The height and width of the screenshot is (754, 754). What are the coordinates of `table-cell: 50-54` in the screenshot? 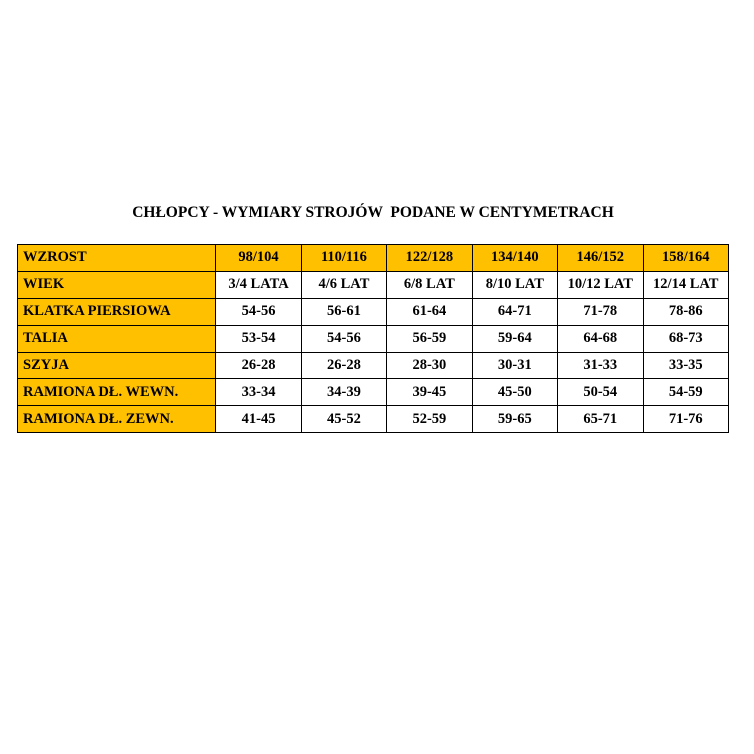 It's located at (600, 392).